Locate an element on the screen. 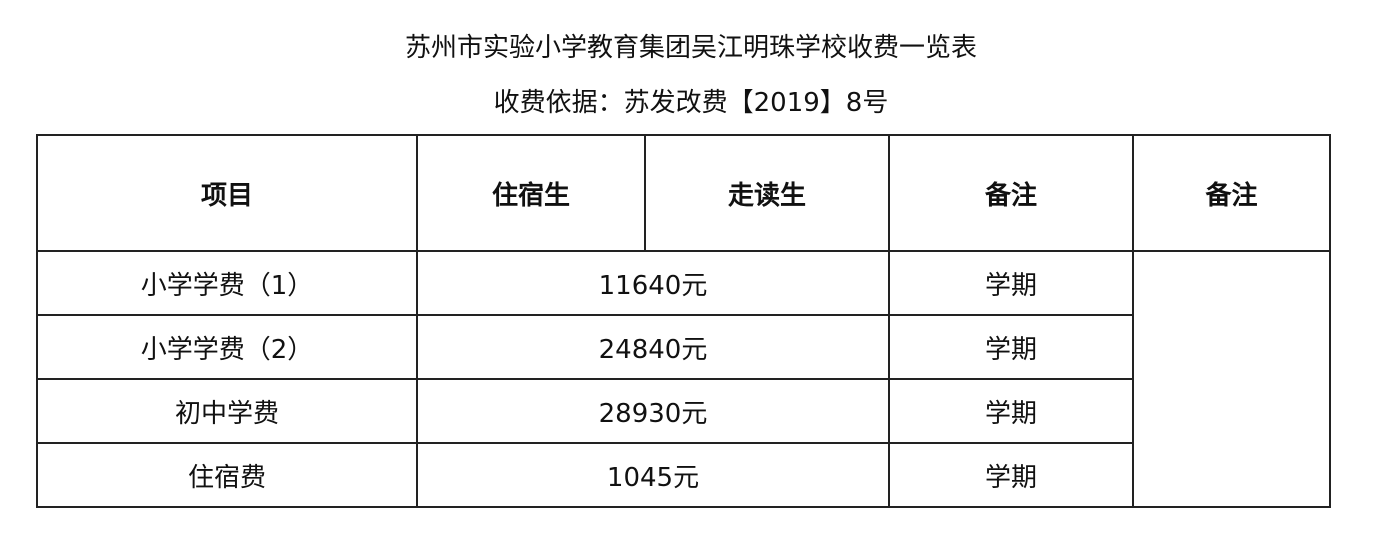  header-boarding: 住宿生 is located at coordinates (531, 193).